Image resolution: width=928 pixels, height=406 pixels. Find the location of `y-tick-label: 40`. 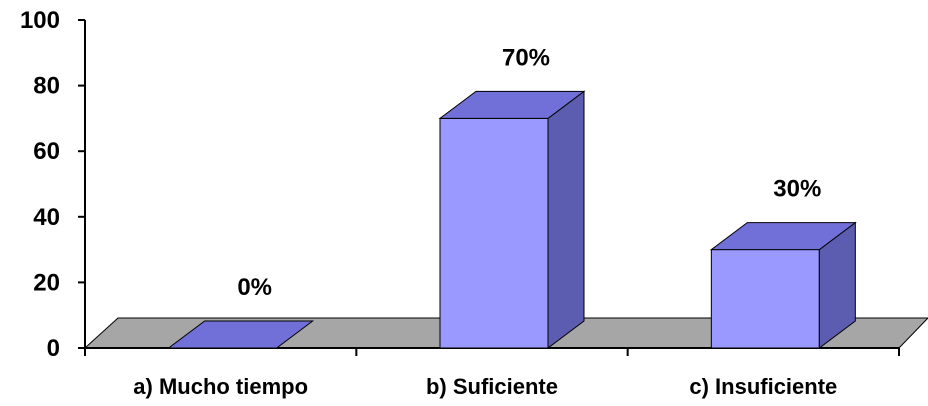

y-tick-label: 40 is located at coordinates (46, 217).